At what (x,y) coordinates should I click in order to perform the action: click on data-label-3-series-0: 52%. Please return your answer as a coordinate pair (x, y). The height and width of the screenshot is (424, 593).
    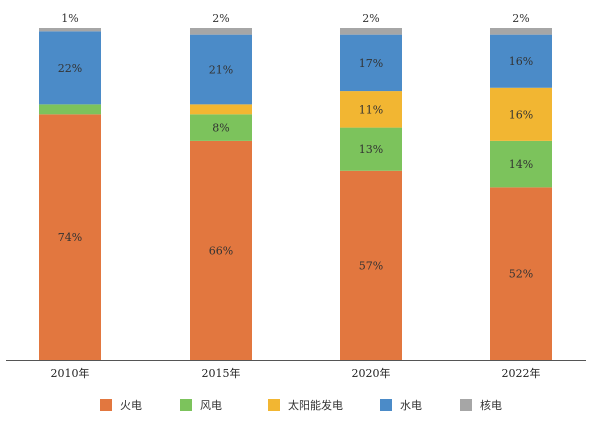
    Looking at the image, I should click on (521, 274).